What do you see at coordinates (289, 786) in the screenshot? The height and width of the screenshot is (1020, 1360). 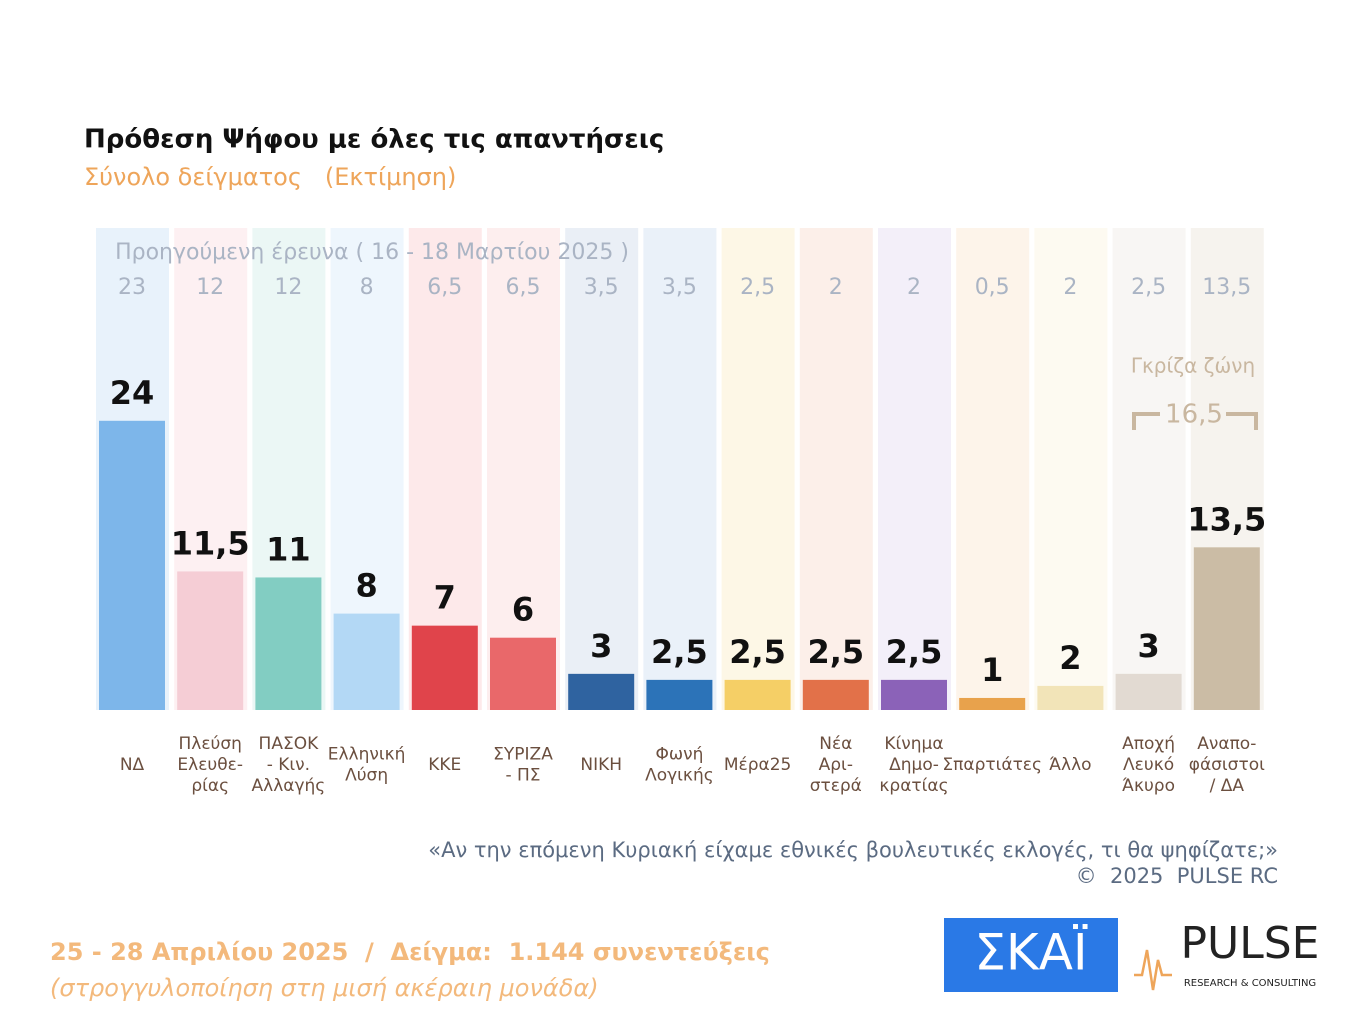 I see `category-label: Αλλαγής` at bounding box center [289, 786].